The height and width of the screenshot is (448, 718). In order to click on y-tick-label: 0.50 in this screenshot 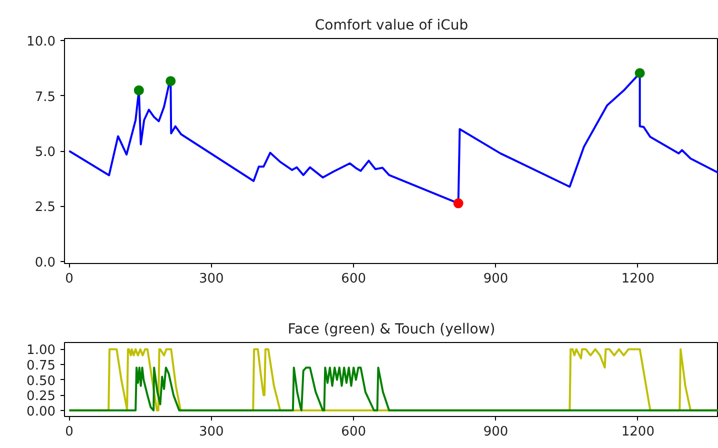, I will do `click(41, 381)`.